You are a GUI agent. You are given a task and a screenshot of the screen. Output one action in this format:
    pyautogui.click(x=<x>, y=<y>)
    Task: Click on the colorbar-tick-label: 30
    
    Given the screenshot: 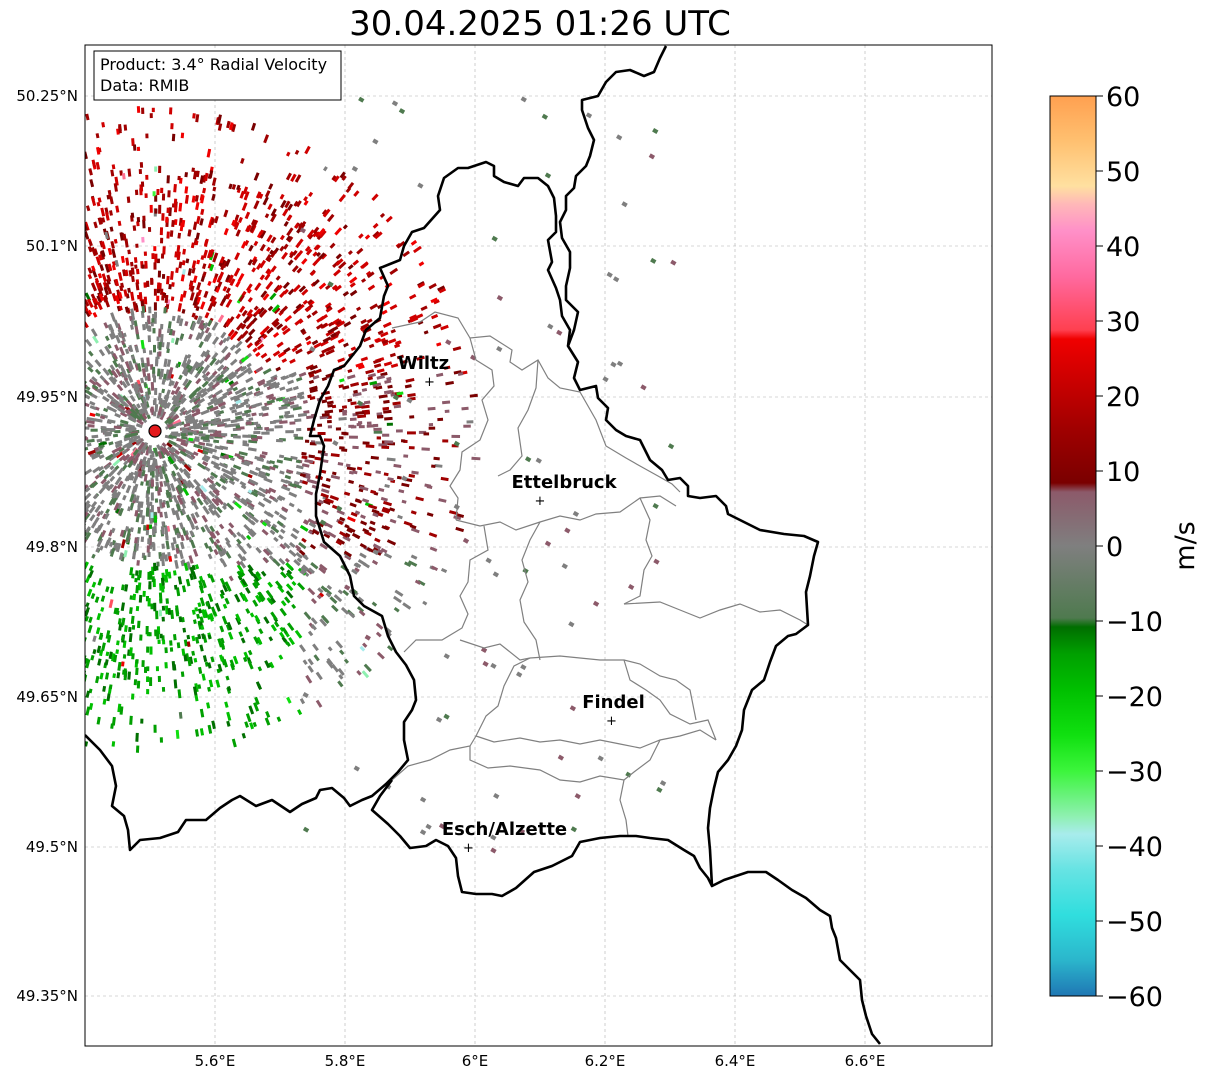 What is the action you would take?
    pyautogui.click(x=1123, y=322)
    